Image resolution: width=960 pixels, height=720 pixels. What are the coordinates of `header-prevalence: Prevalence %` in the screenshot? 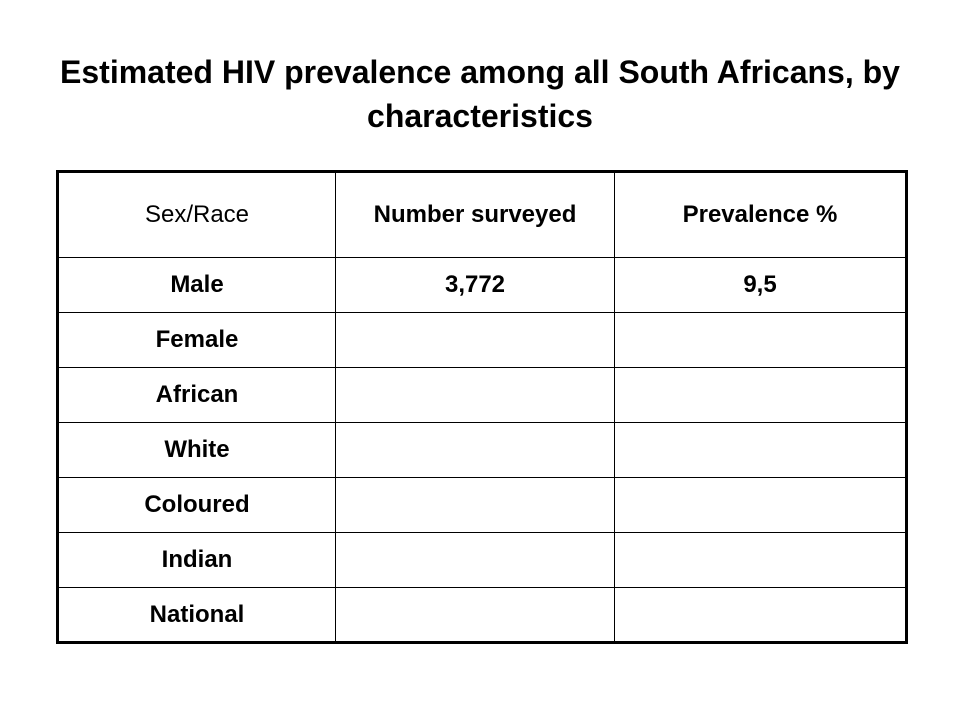 It's located at (760, 214).